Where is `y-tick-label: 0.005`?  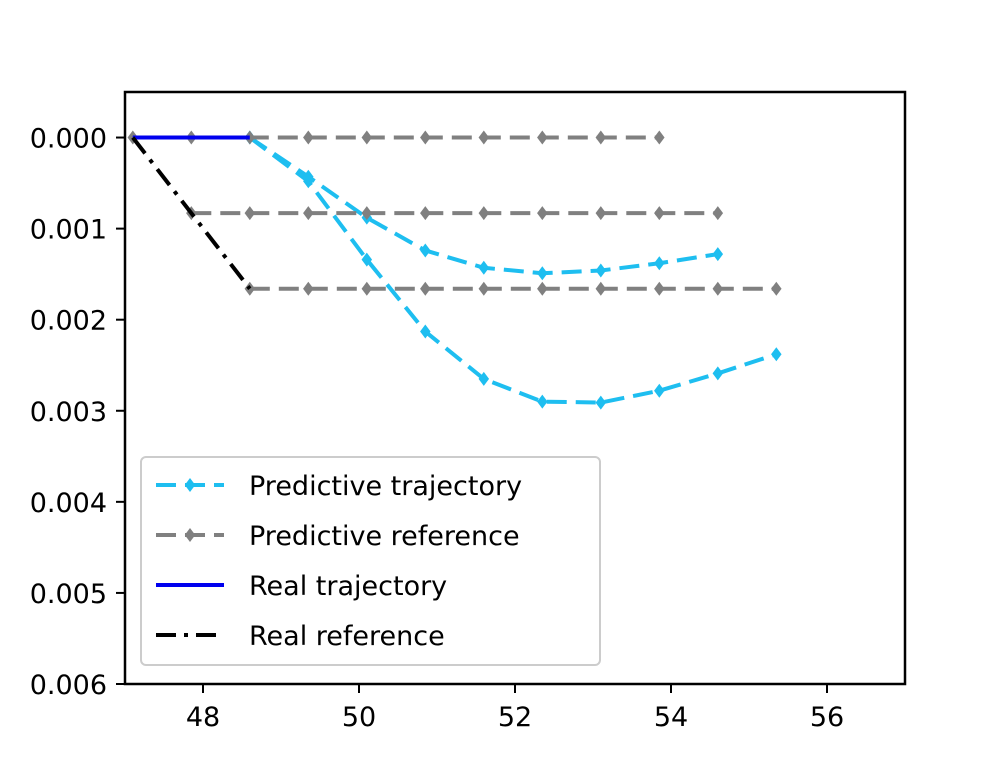
y-tick-label: 0.005 is located at coordinates (68, 594).